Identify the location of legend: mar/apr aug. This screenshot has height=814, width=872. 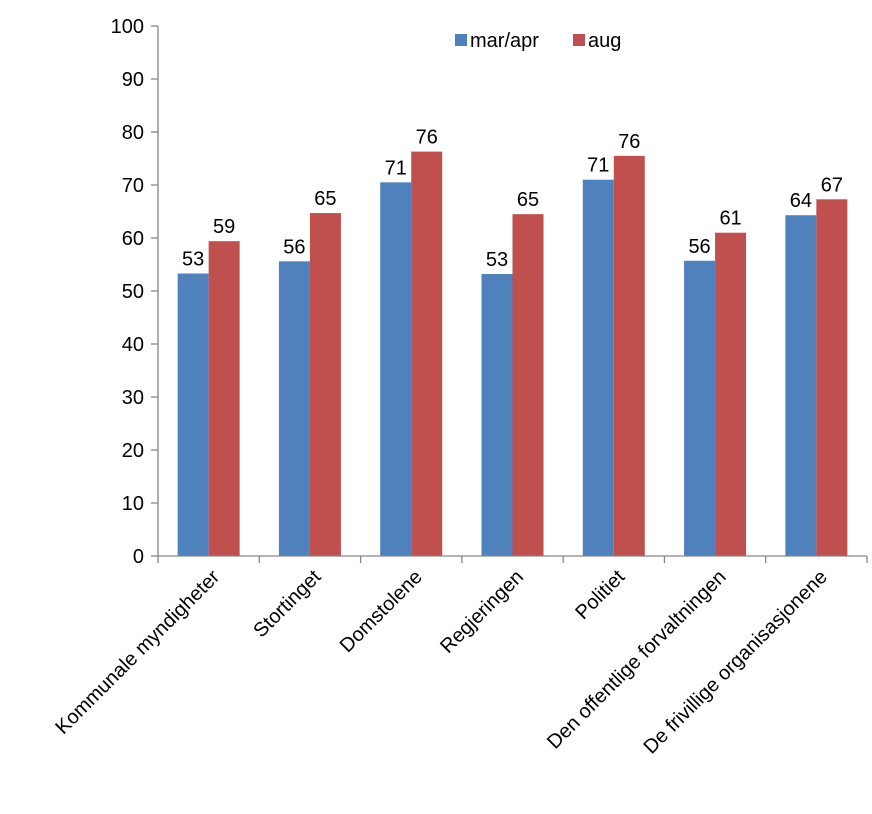
(538, 41).